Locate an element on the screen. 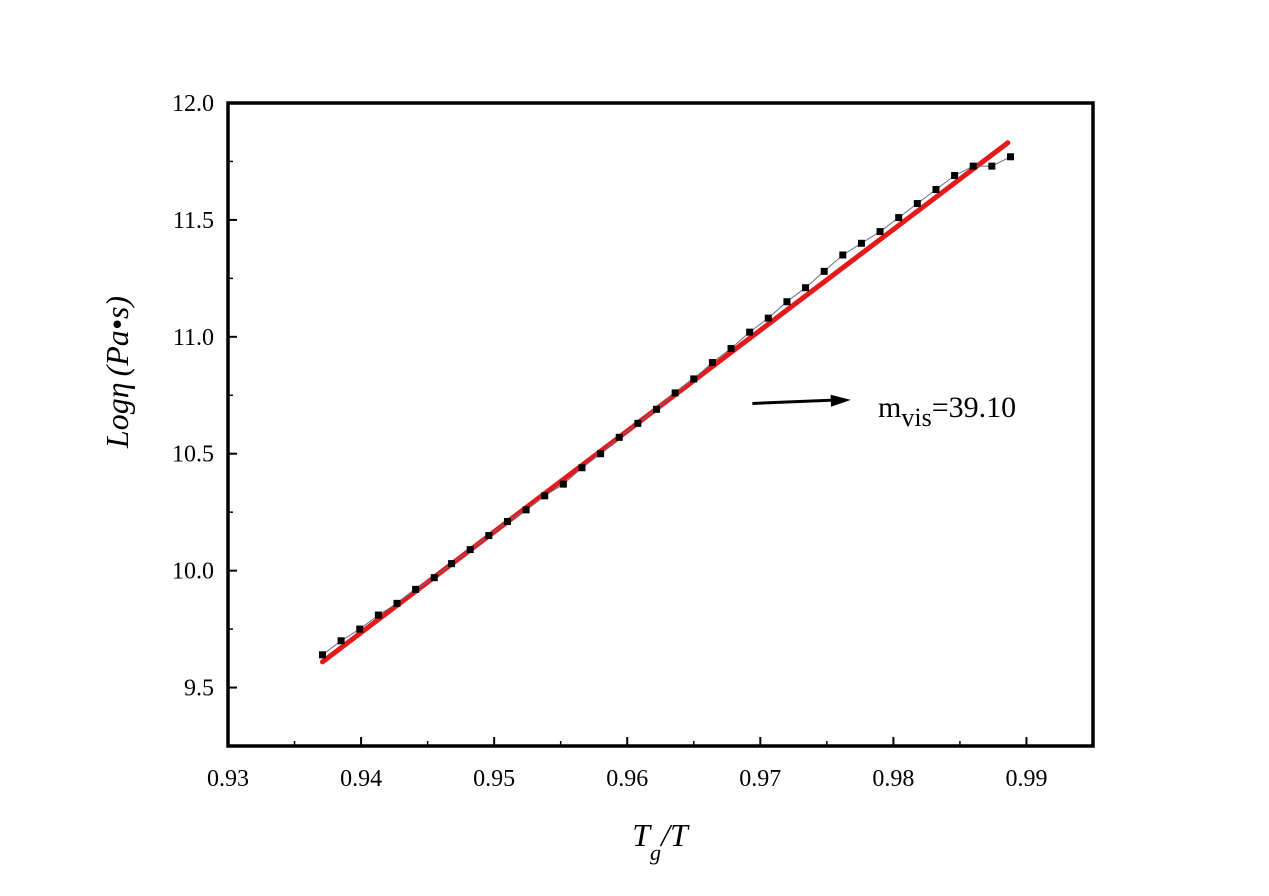 This screenshot has width=1269, height=896. annotation is located at coordinates (801, 400).